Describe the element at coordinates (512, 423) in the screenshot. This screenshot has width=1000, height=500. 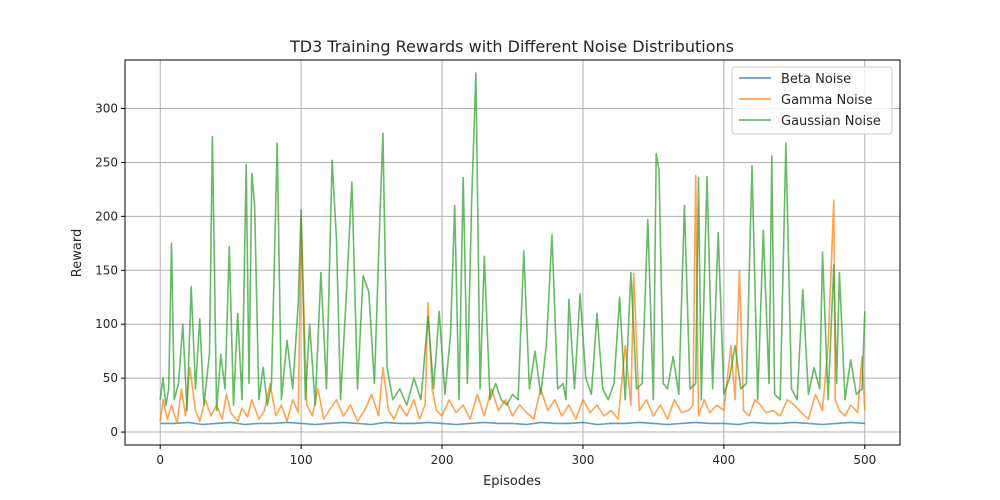
I see `series-line-beta-noise` at that location.